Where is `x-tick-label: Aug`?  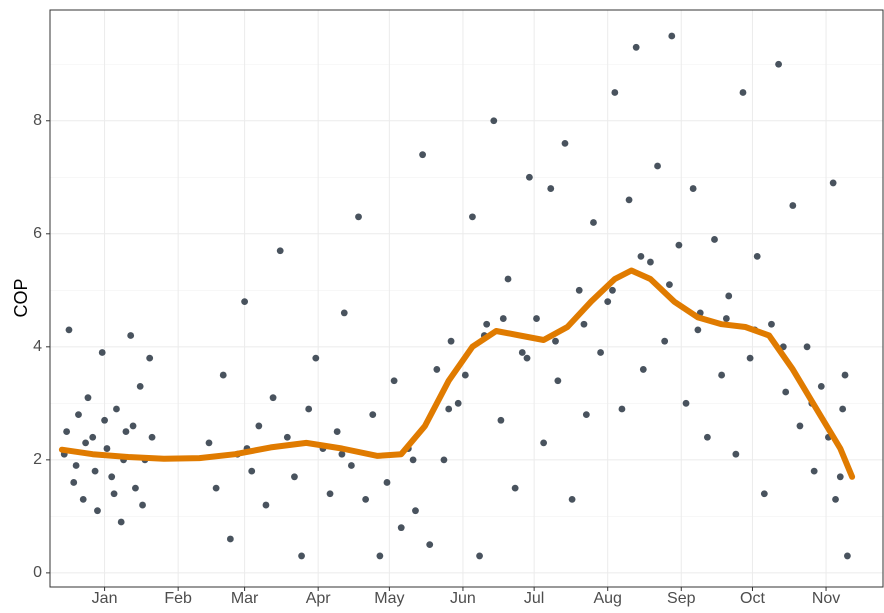
x-tick-label: Aug is located at coordinates (607, 598).